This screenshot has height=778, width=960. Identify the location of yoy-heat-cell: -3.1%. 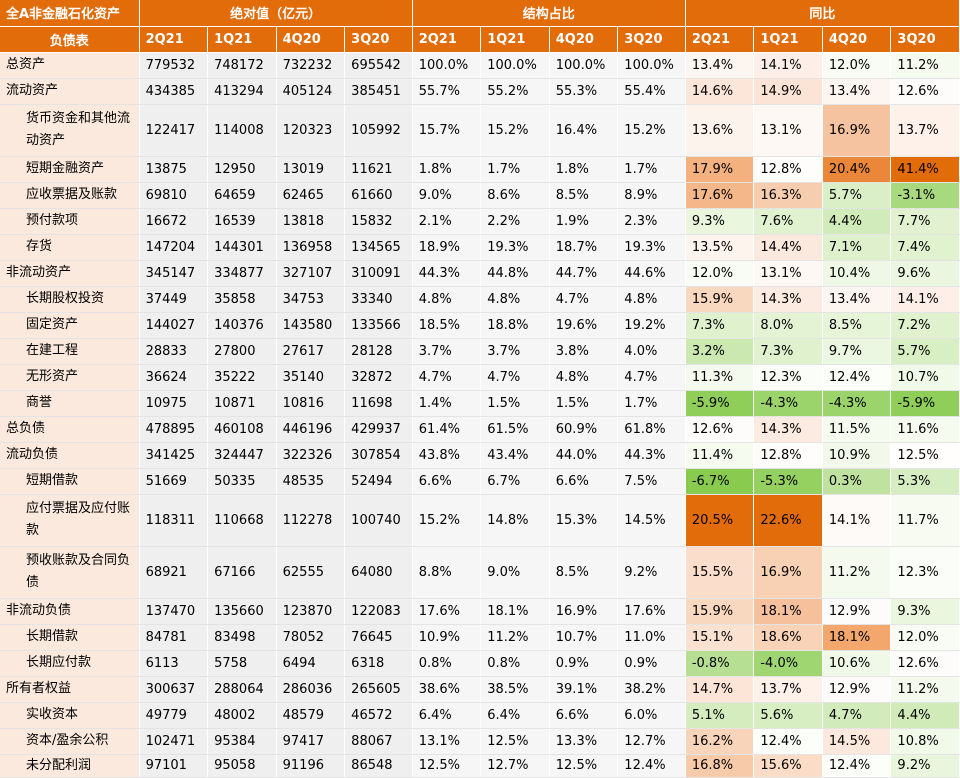
(925, 195).